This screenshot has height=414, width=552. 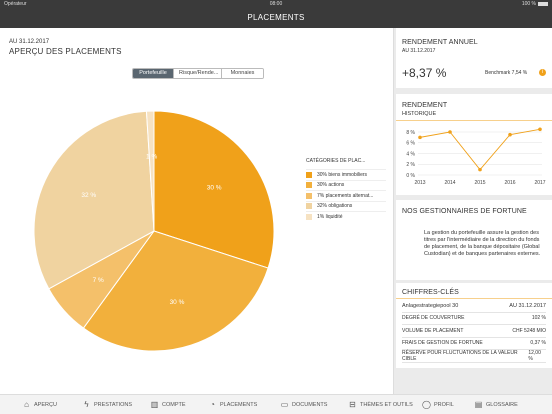 I want to click on table-row: VOLUME DE PLACEMENT CHF 5248 MIO, so click(x=474, y=331).